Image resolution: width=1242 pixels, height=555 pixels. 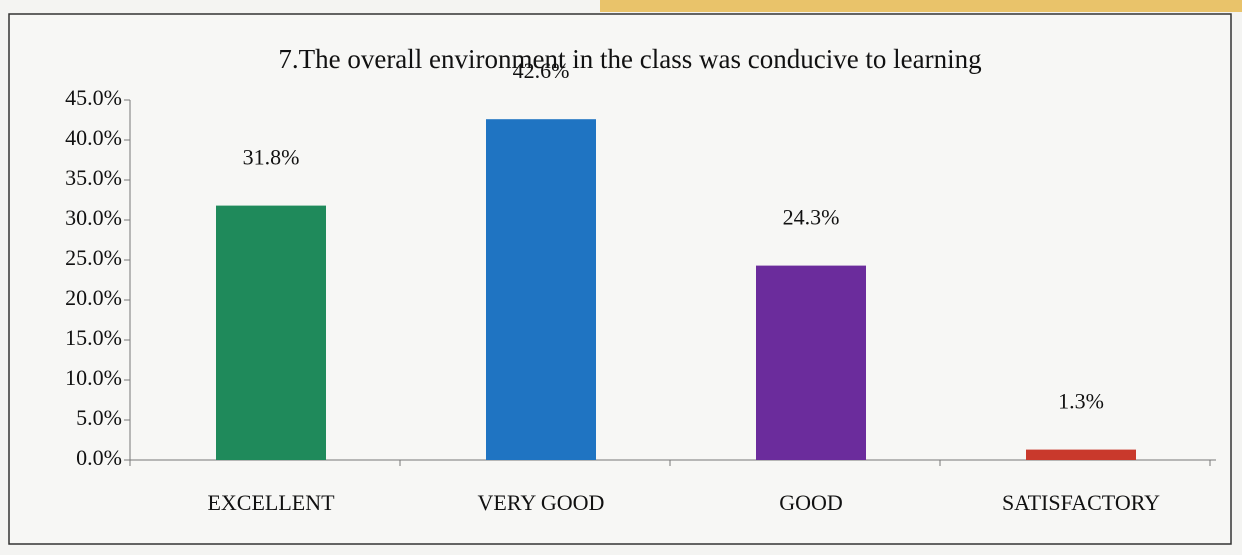 I want to click on y-tick-label: 25.0%, so click(x=93, y=257).